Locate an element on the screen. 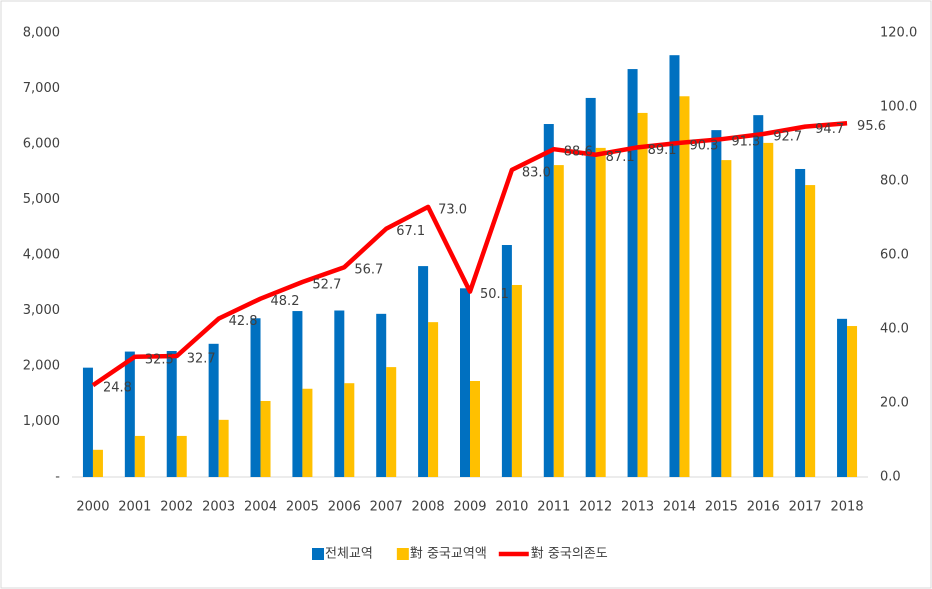  data-label: 24.8 is located at coordinates (117, 388).